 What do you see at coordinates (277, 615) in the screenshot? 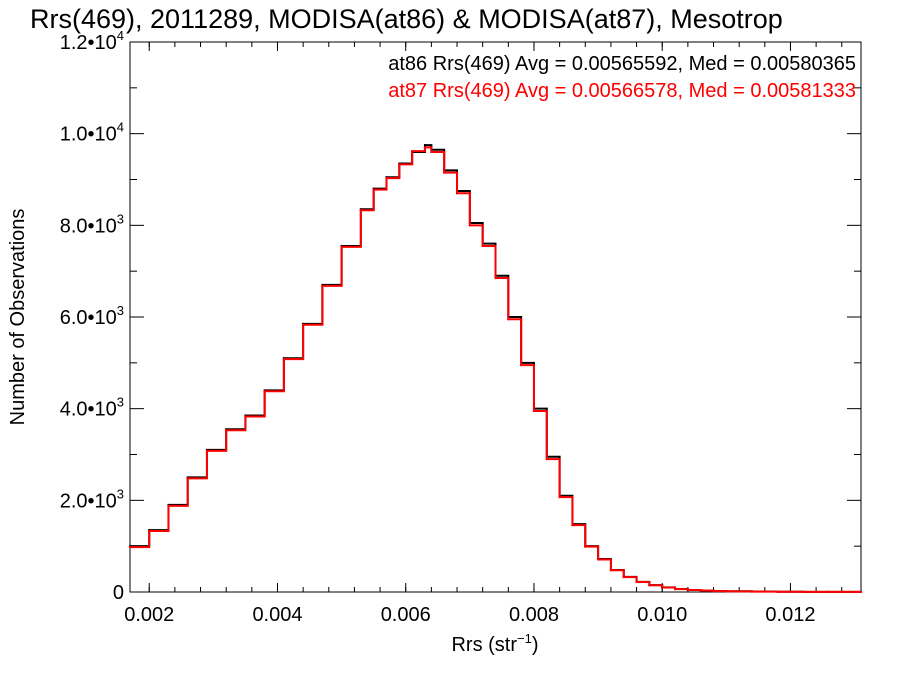
I see `x-tick-label: 0.004` at bounding box center [277, 615].